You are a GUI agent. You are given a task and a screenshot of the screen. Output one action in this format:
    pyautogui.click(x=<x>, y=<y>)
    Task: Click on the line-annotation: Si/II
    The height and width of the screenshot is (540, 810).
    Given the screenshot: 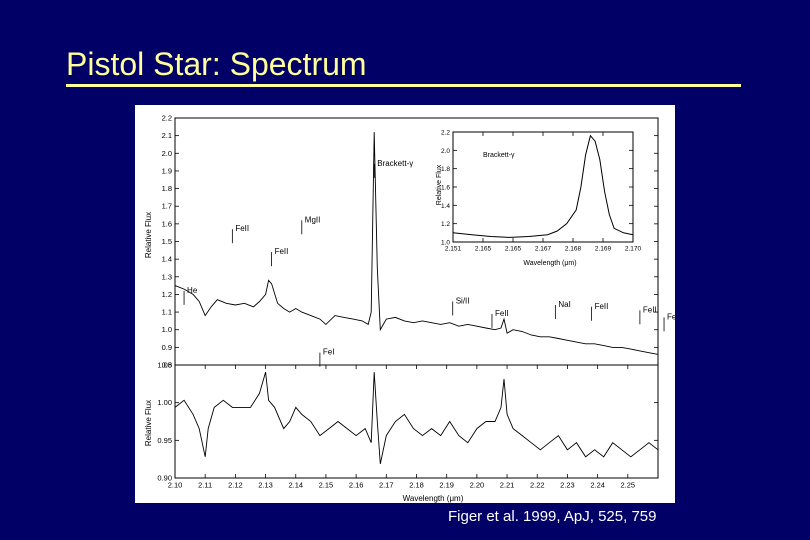 What is the action you would take?
    pyautogui.click(x=463, y=300)
    